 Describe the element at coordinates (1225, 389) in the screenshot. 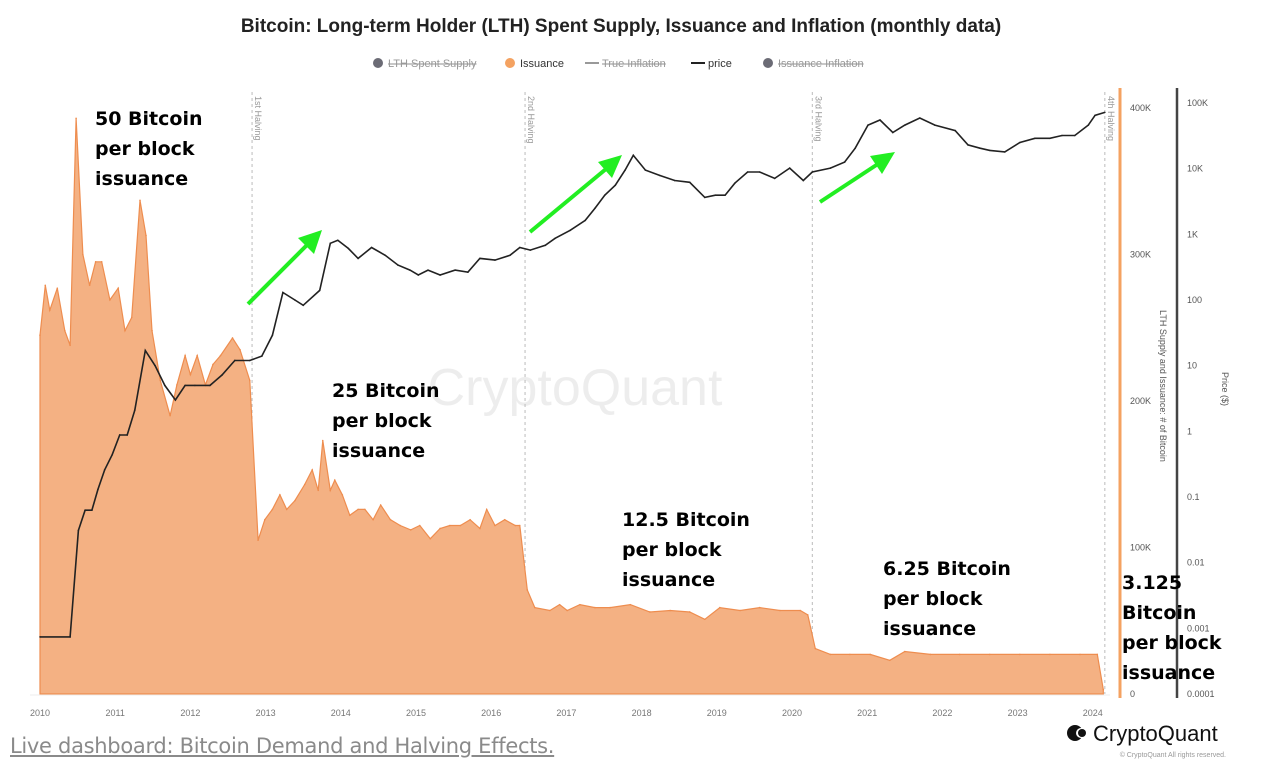

I see `price-axis-title: Price ($)` at that location.